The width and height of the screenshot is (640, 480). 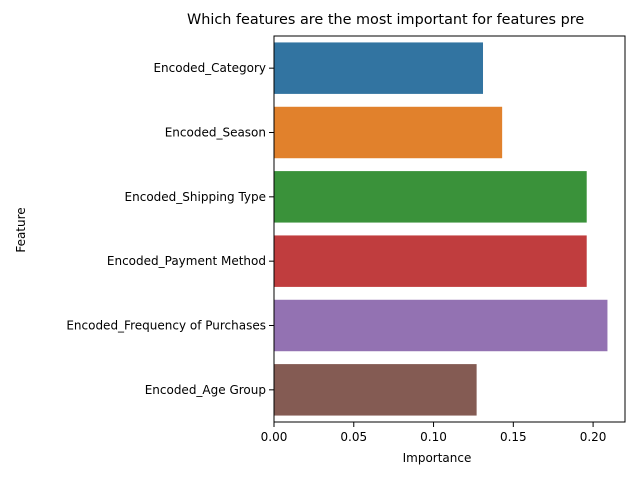 What do you see at coordinates (166, 326) in the screenshot?
I see `y-tick-label: Encoded_Frequency of Purchases` at bounding box center [166, 326].